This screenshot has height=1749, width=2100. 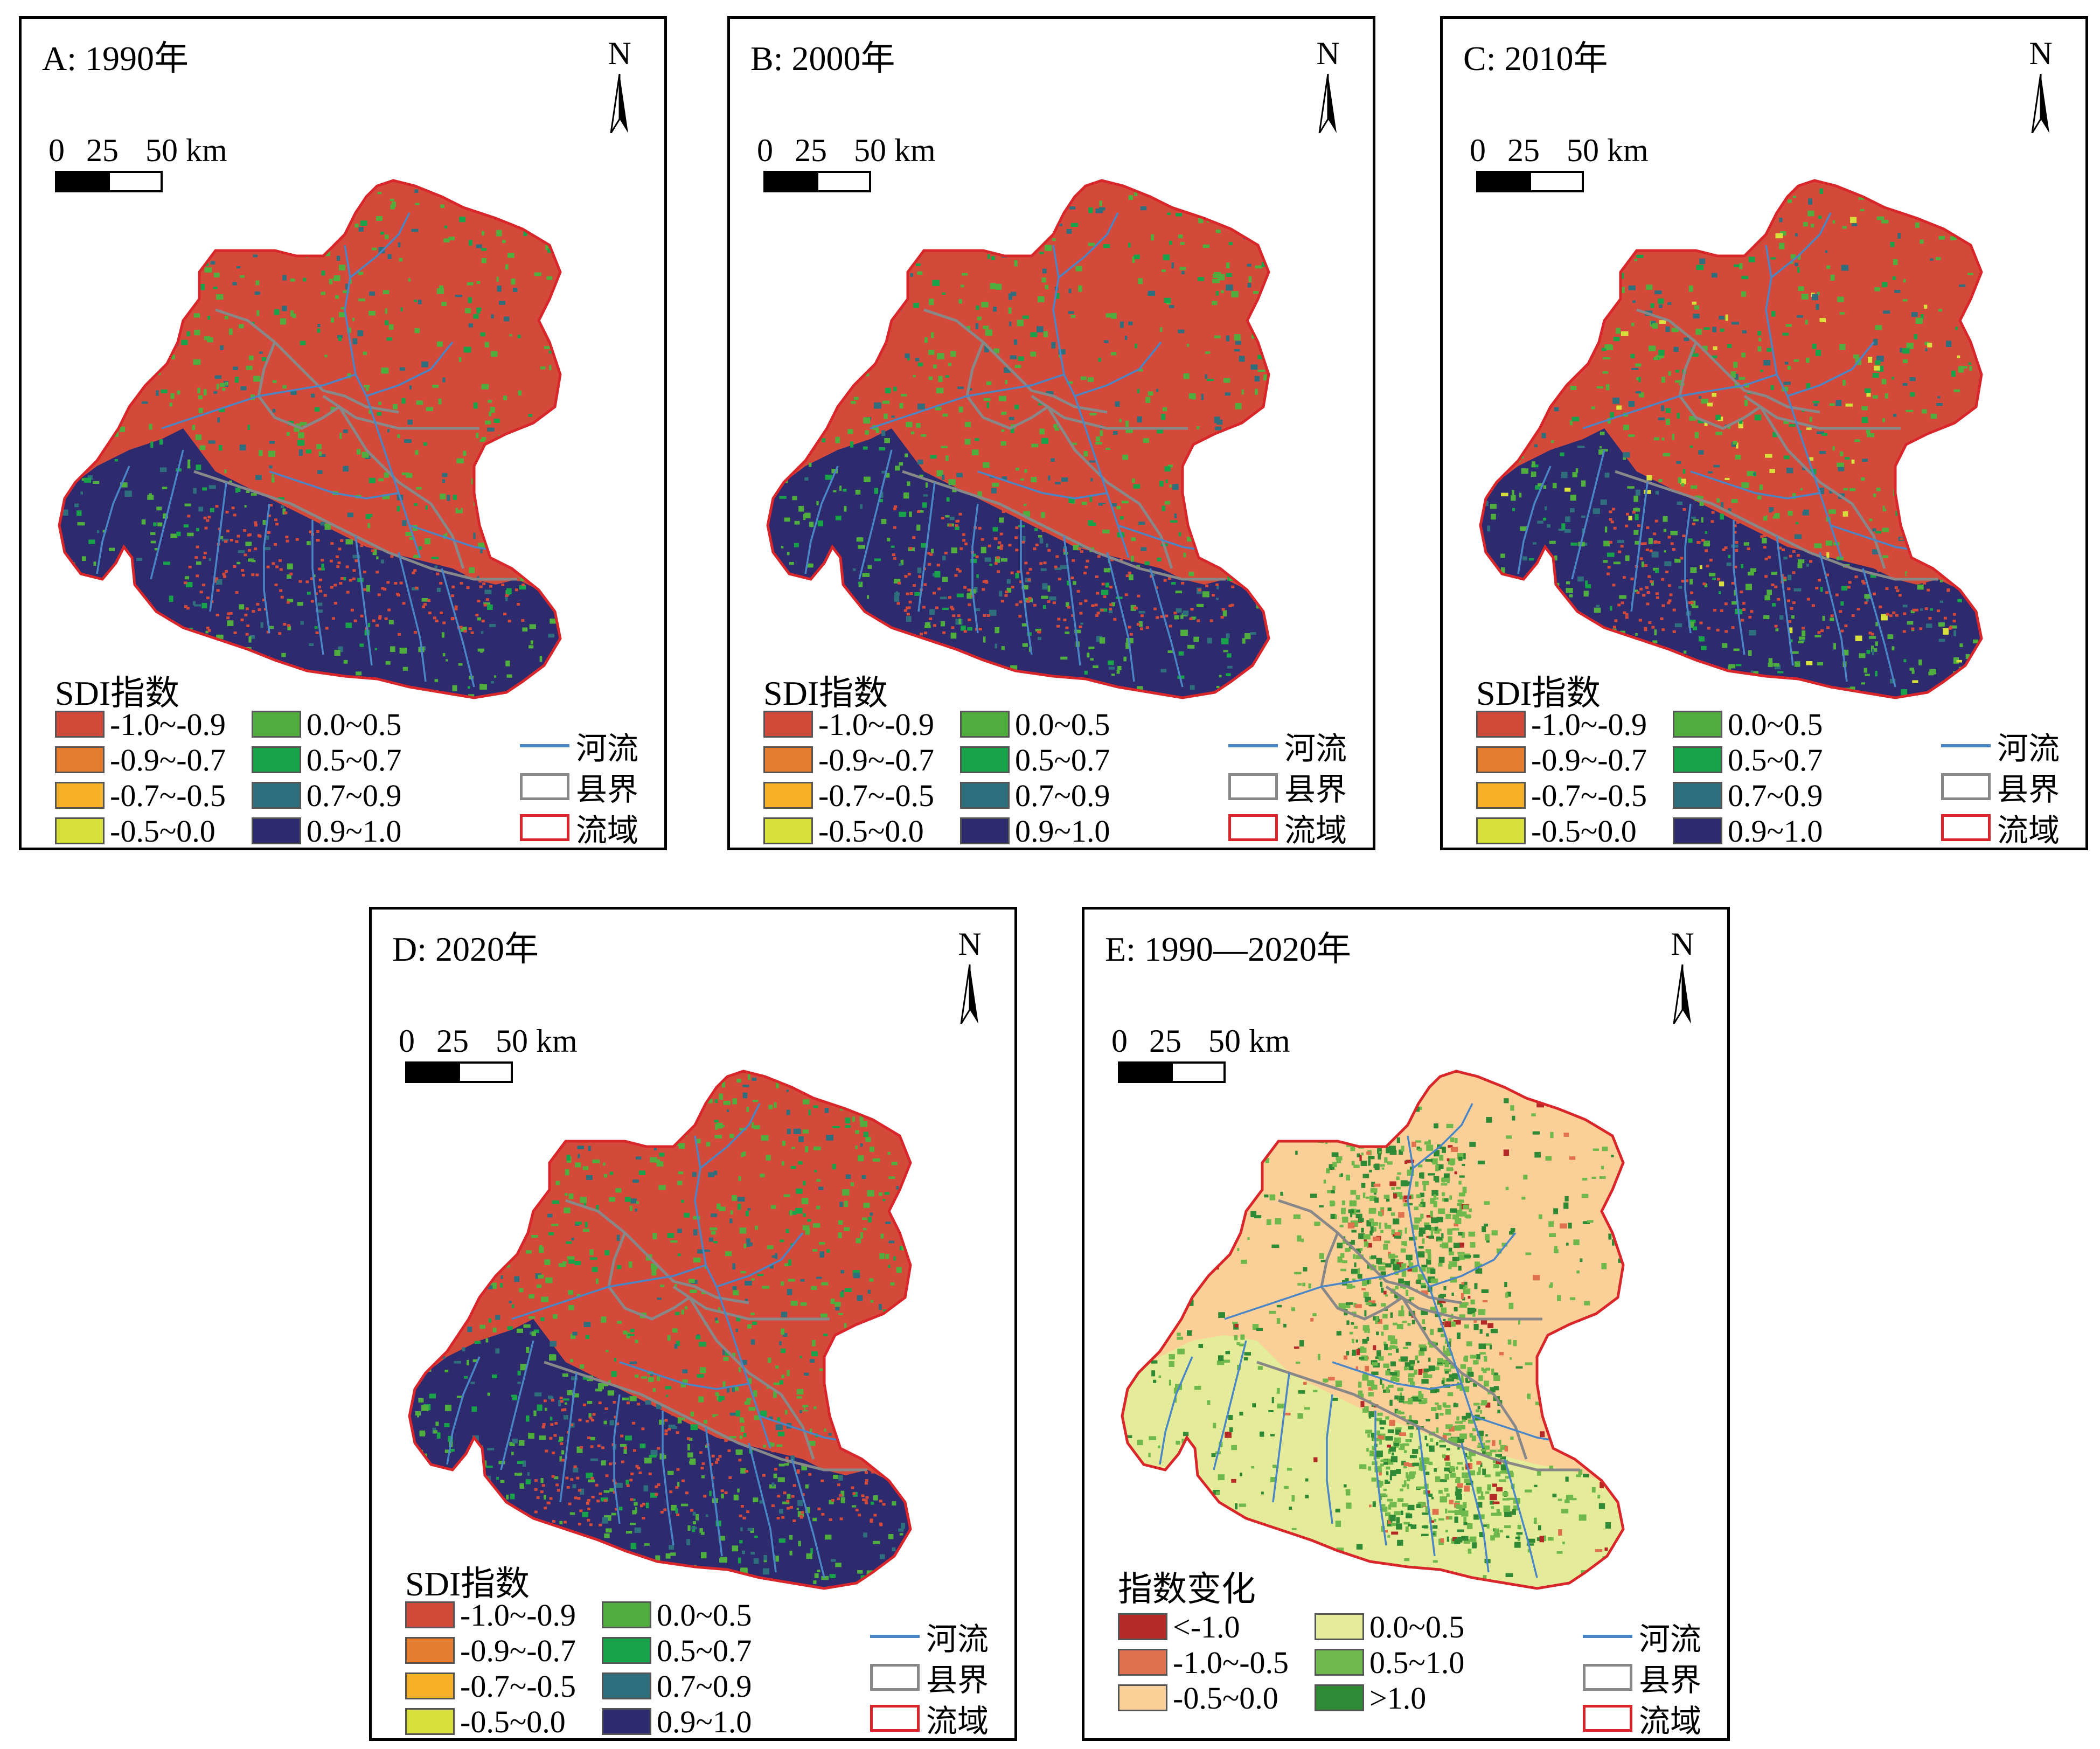 I want to click on legend-label: 河流, so click(x=608, y=749).